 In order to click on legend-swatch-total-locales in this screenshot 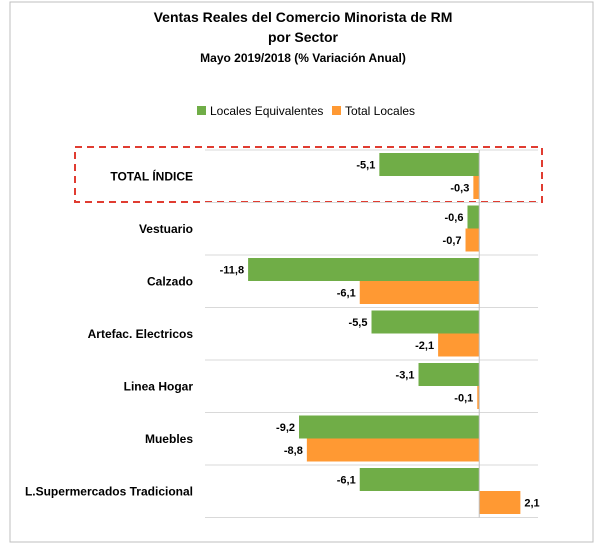, I will do `click(336, 110)`.